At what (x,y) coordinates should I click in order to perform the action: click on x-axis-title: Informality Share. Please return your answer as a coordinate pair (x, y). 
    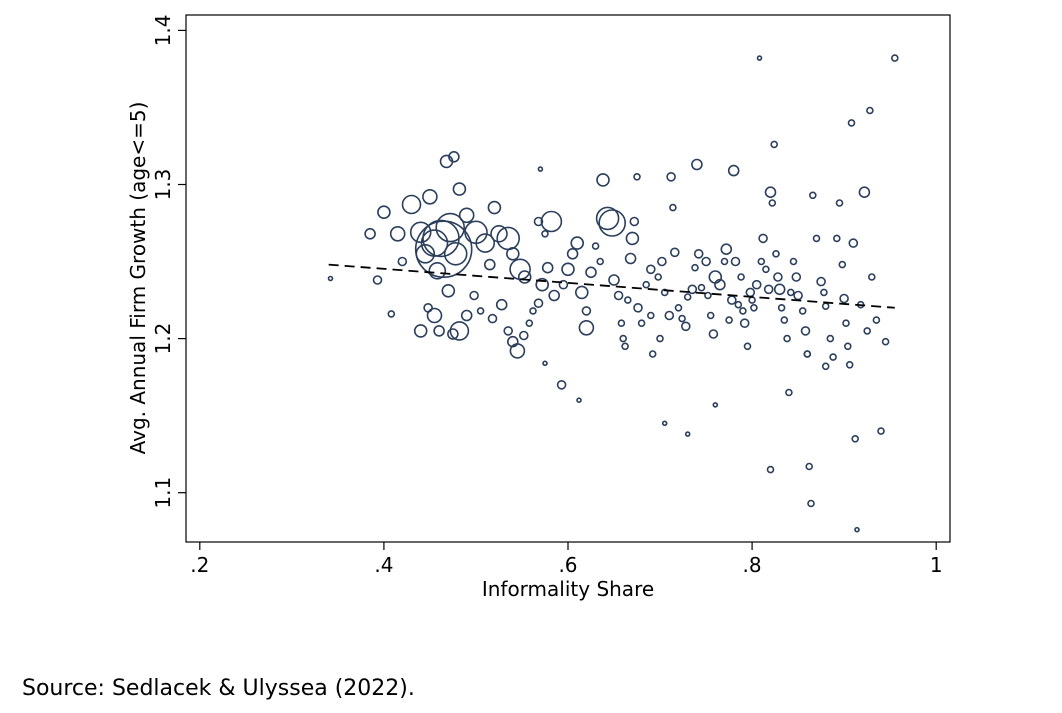
    Looking at the image, I should click on (568, 589).